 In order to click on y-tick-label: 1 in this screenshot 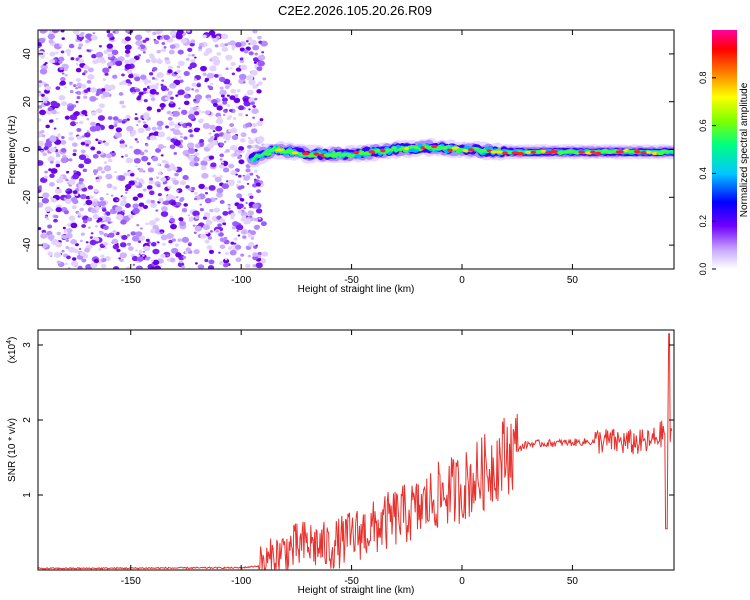, I will do `click(27, 495)`.